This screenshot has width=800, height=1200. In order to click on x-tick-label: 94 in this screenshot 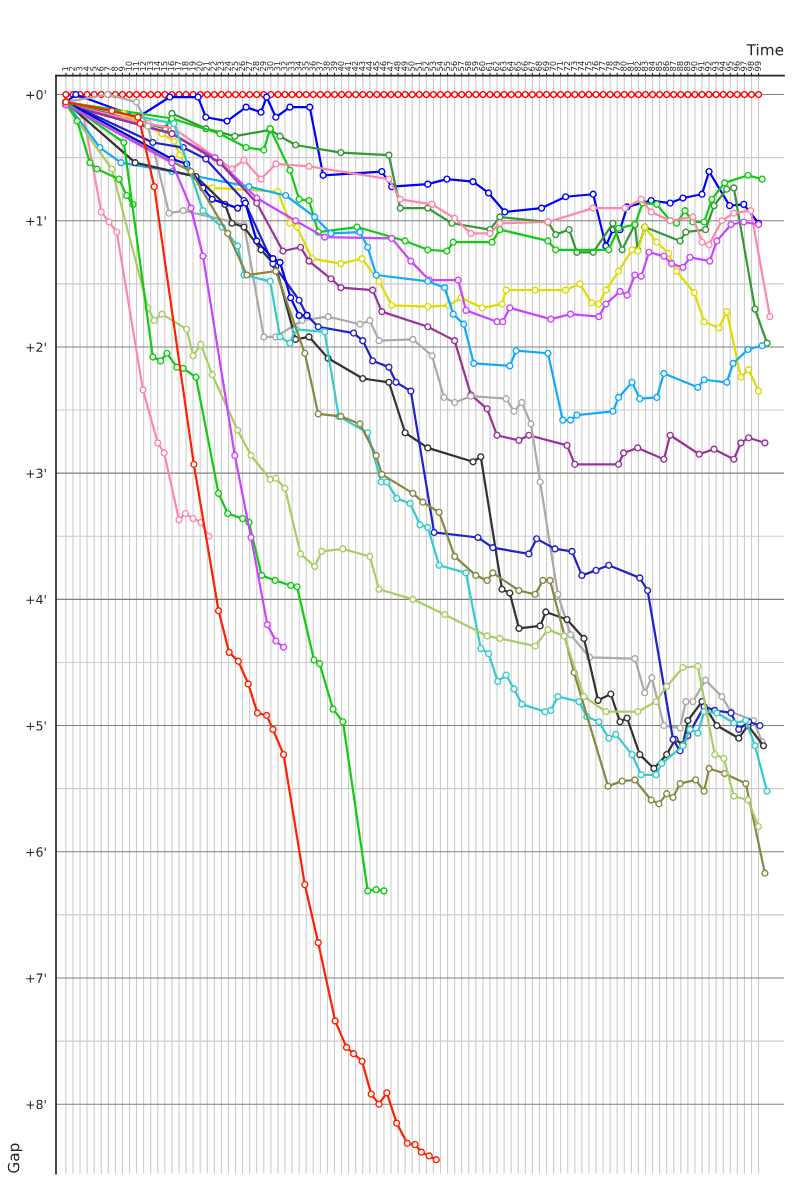, I will do `click(722, 66)`.